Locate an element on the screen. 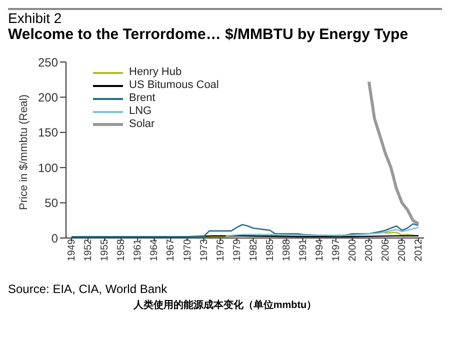  x-tick-label: 1997 is located at coordinates (336, 250).